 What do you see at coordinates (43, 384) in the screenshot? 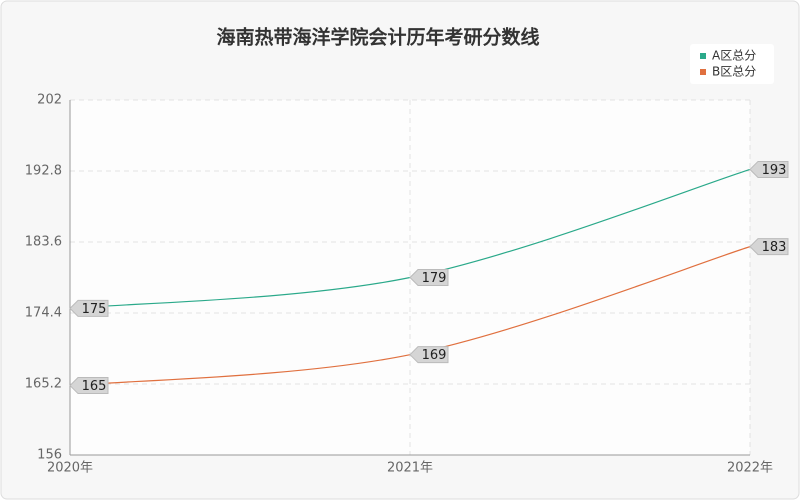
I see `y-tick-label: 165.2` at bounding box center [43, 384].